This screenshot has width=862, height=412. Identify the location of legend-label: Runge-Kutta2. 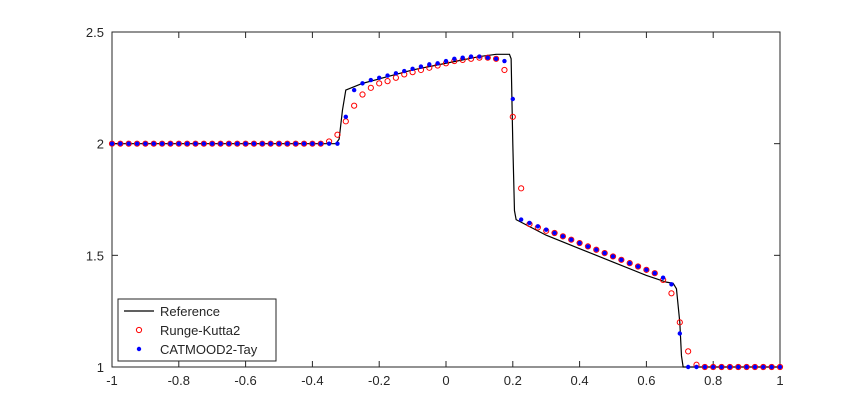
(200, 330).